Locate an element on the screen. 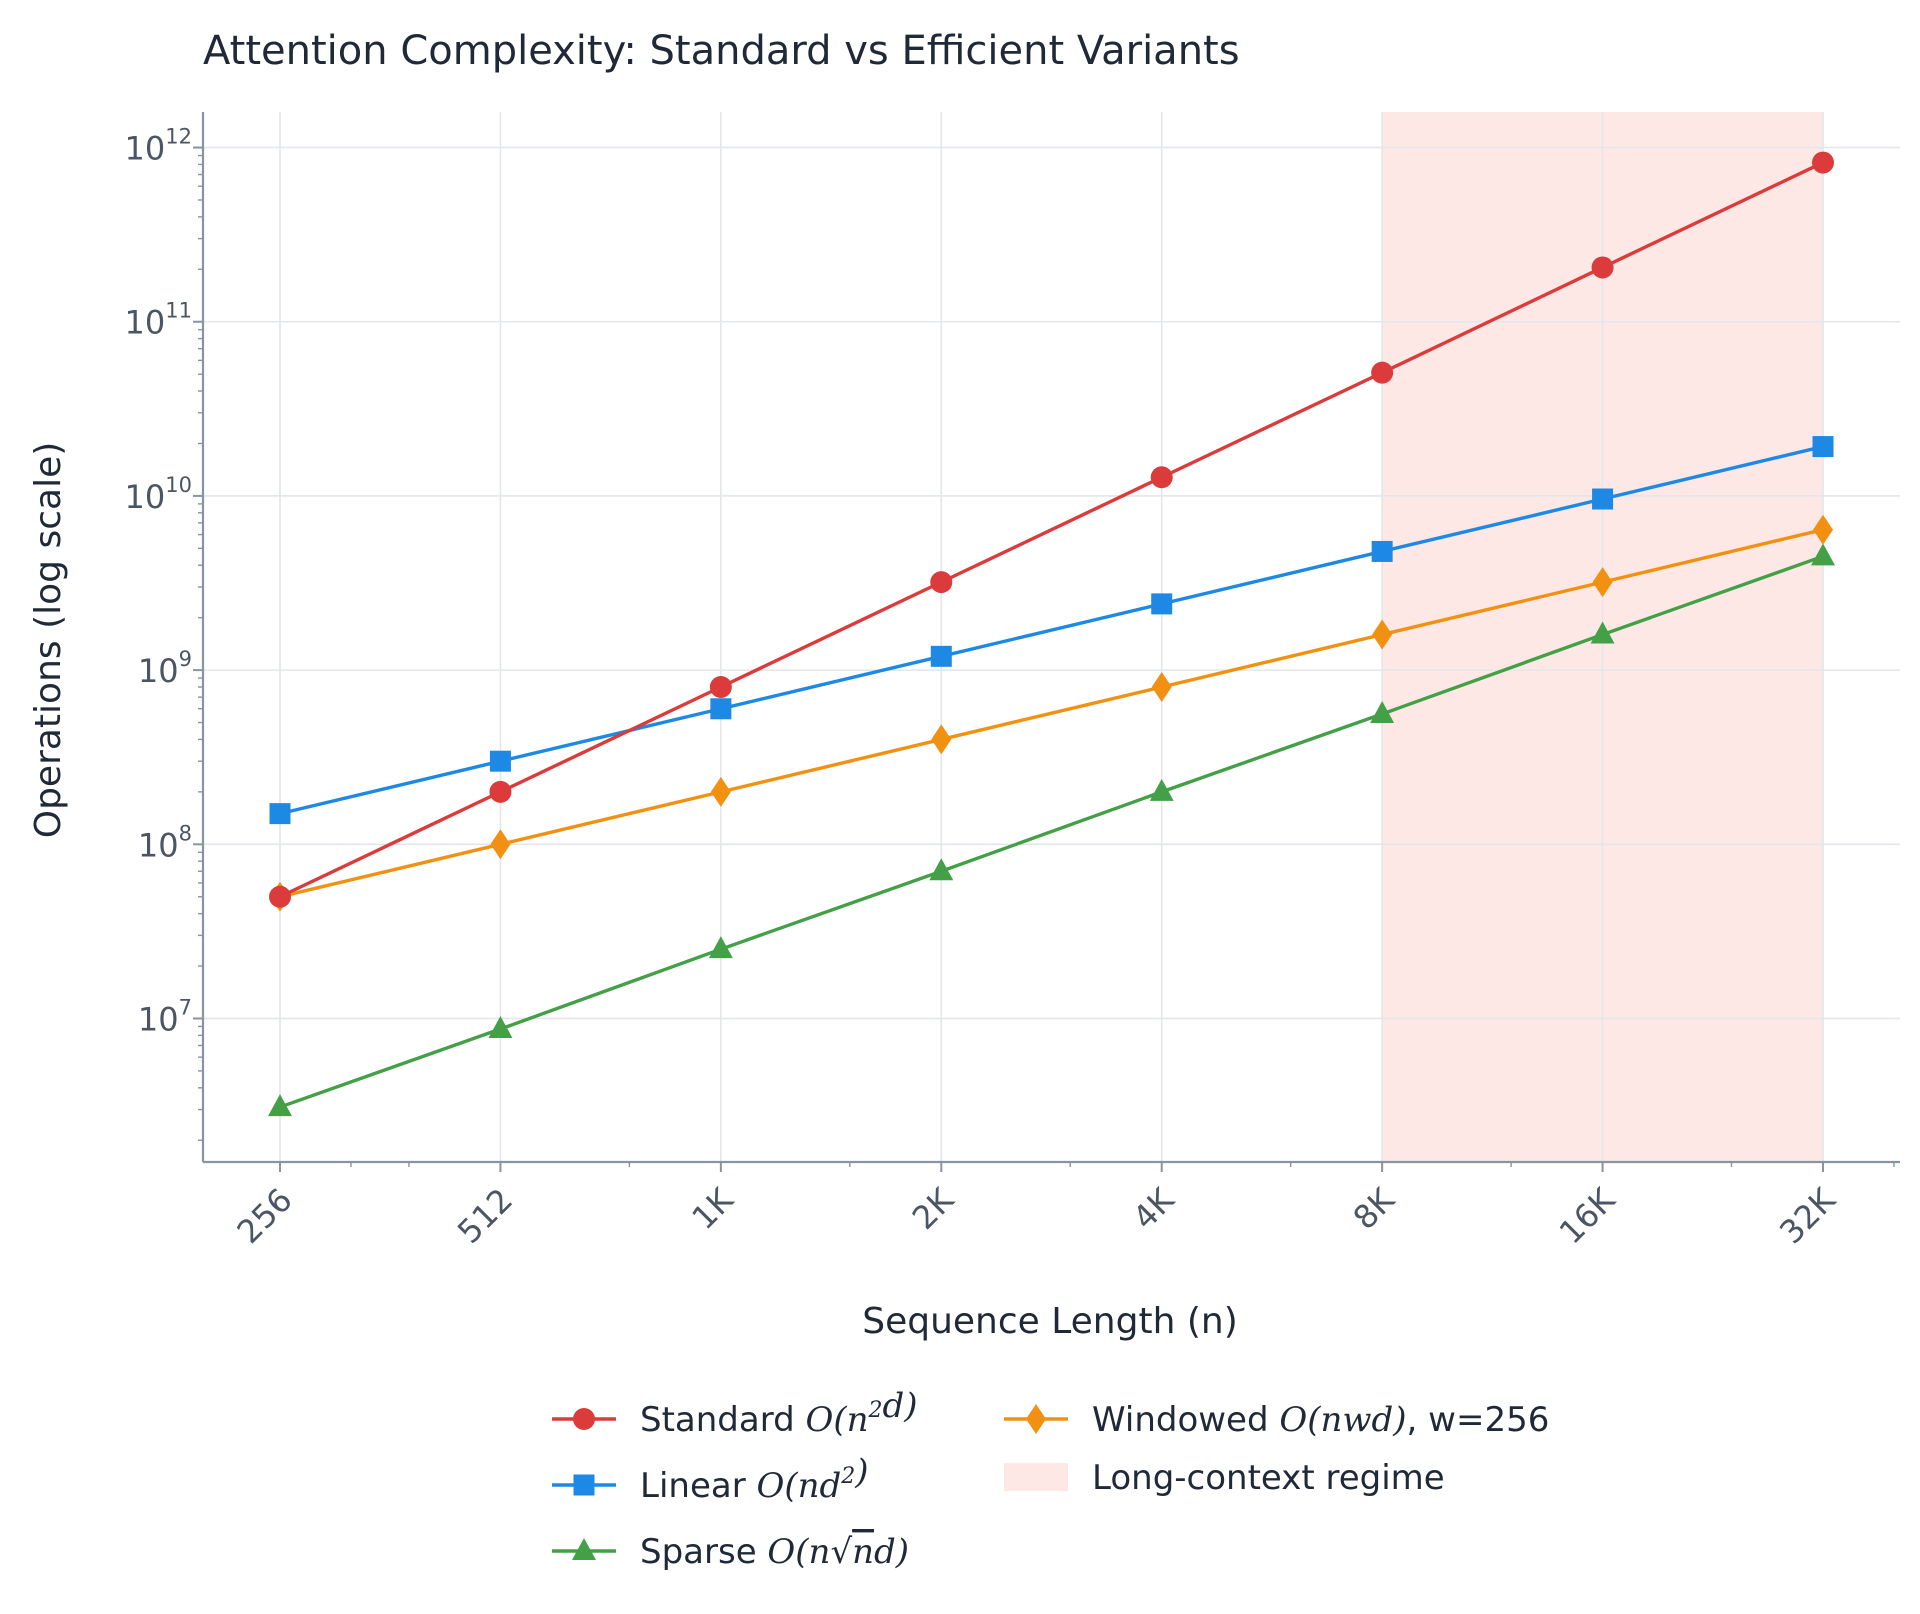 The height and width of the screenshot is (1614, 1920). x-tick-label: 2K is located at coordinates (933, 1208).